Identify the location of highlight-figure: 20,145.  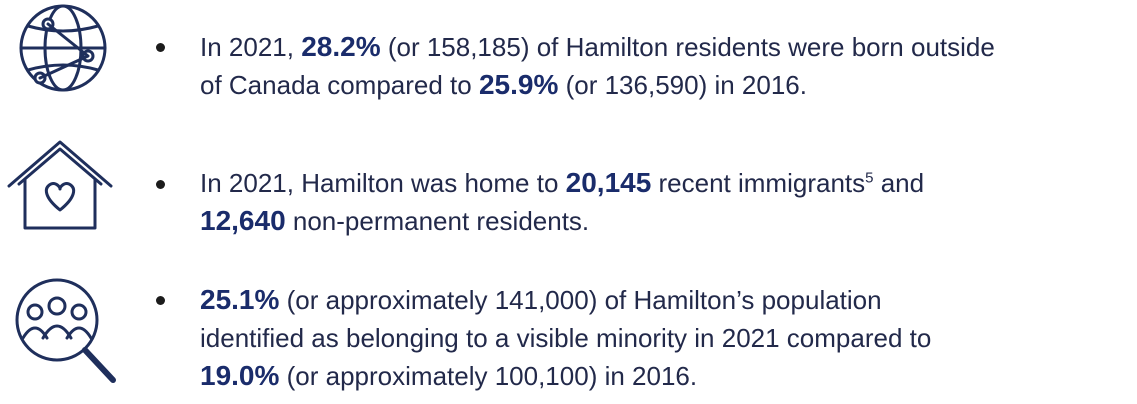
(608, 182).